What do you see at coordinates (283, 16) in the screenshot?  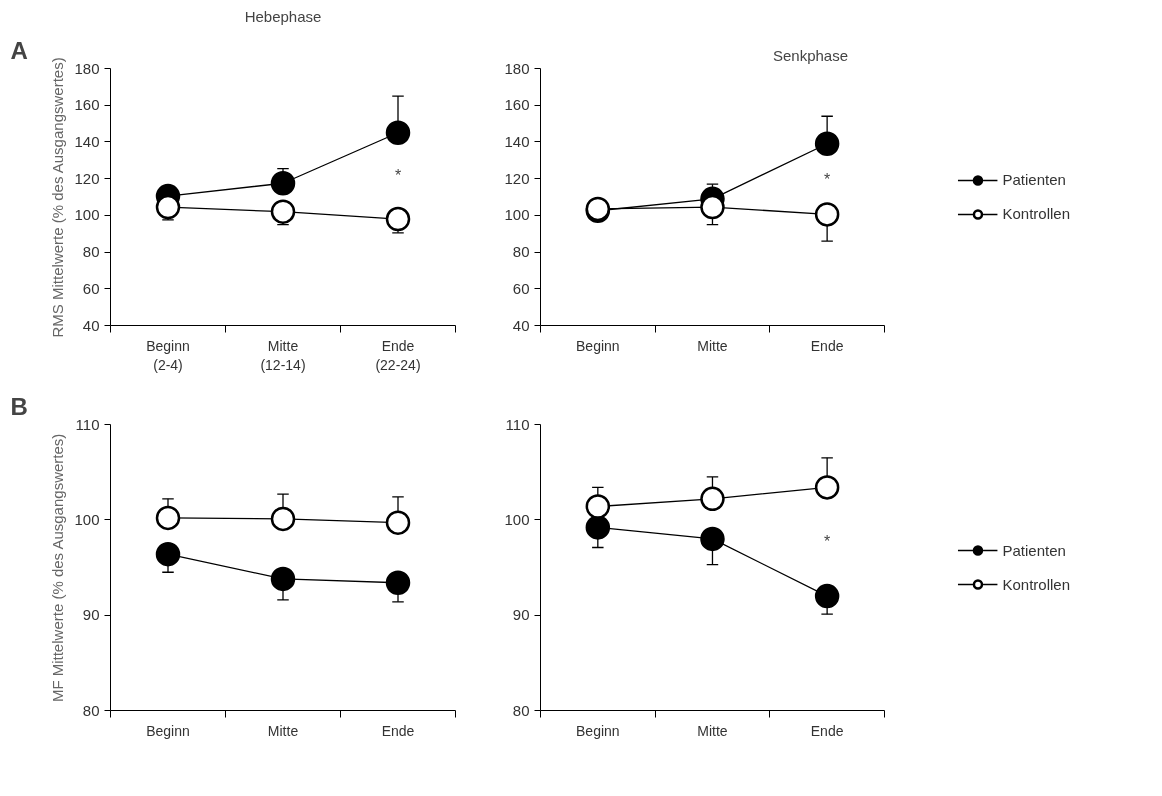 I see `chart-title: Hebephase` at bounding box center [283, 16].